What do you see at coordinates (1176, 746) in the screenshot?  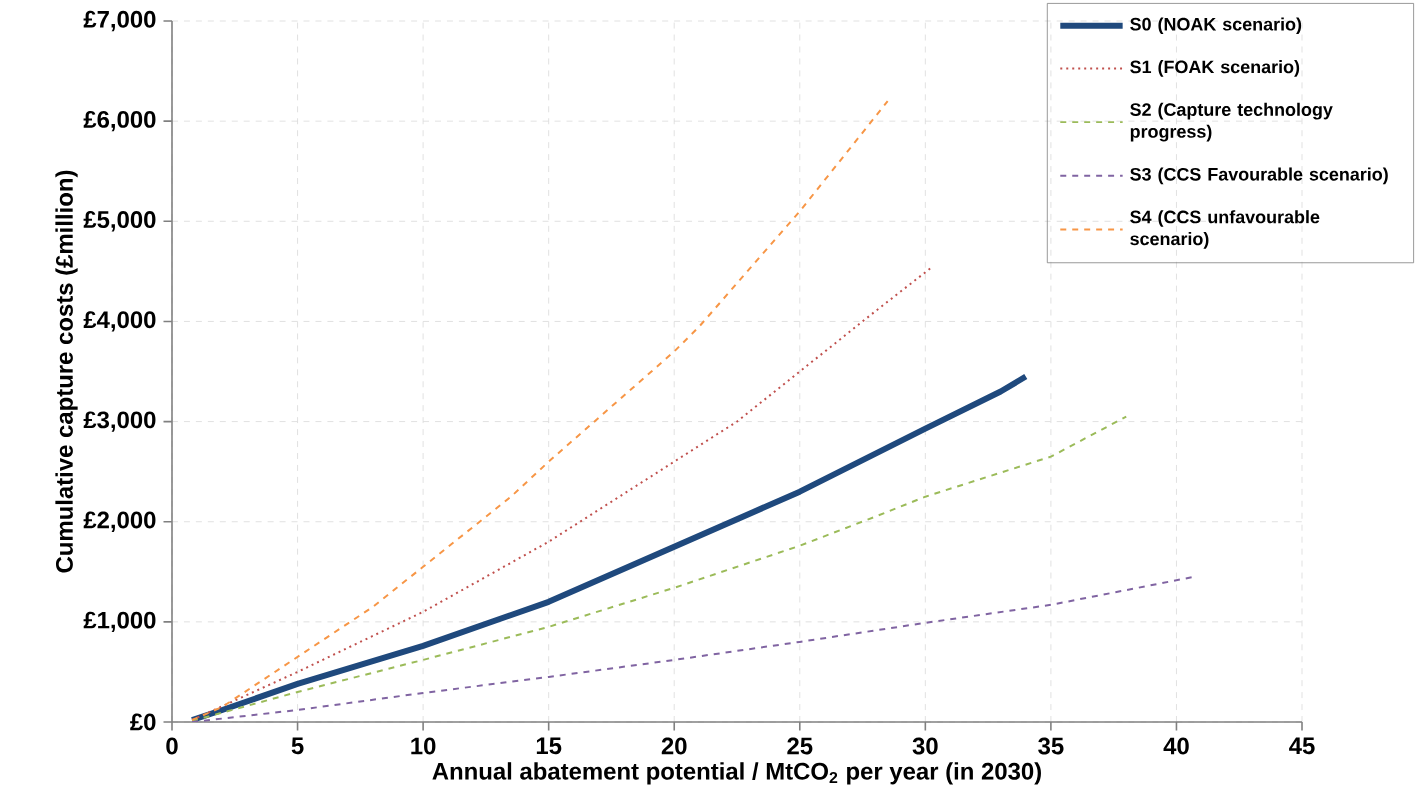 I see `x-tick-label: 40` at bounding box center [1176, 746].